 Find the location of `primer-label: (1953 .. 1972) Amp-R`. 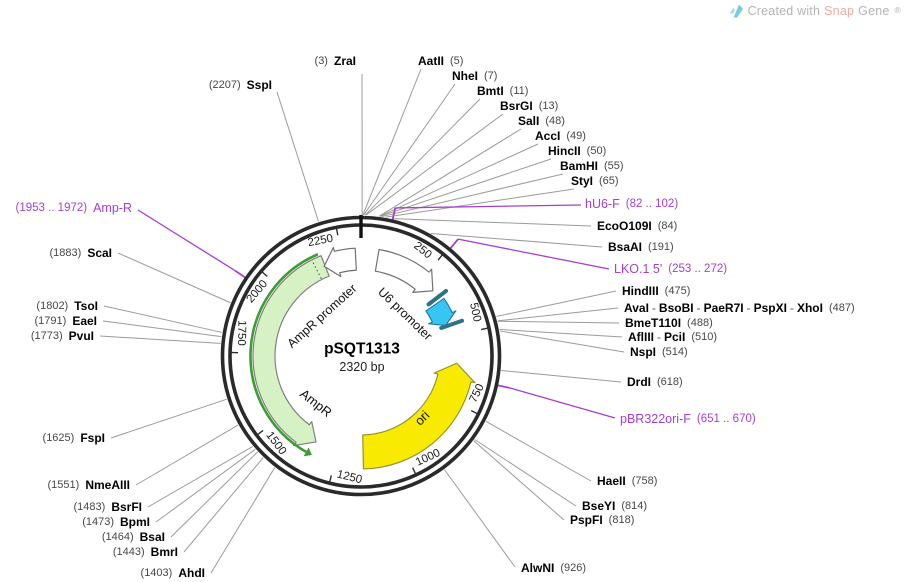

primer-label: (1953 .. 1972) Amp-R is located at coordinates (73, 208).